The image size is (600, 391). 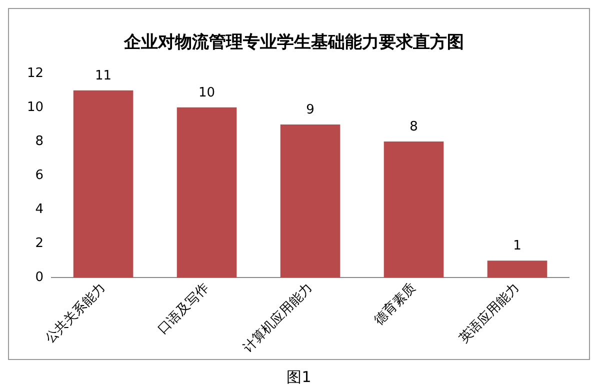 What do you see at coordinates (183, 309) in the screenshot?
I see `x-tick-label: 口语及写作` at bounding box center [183, 309].